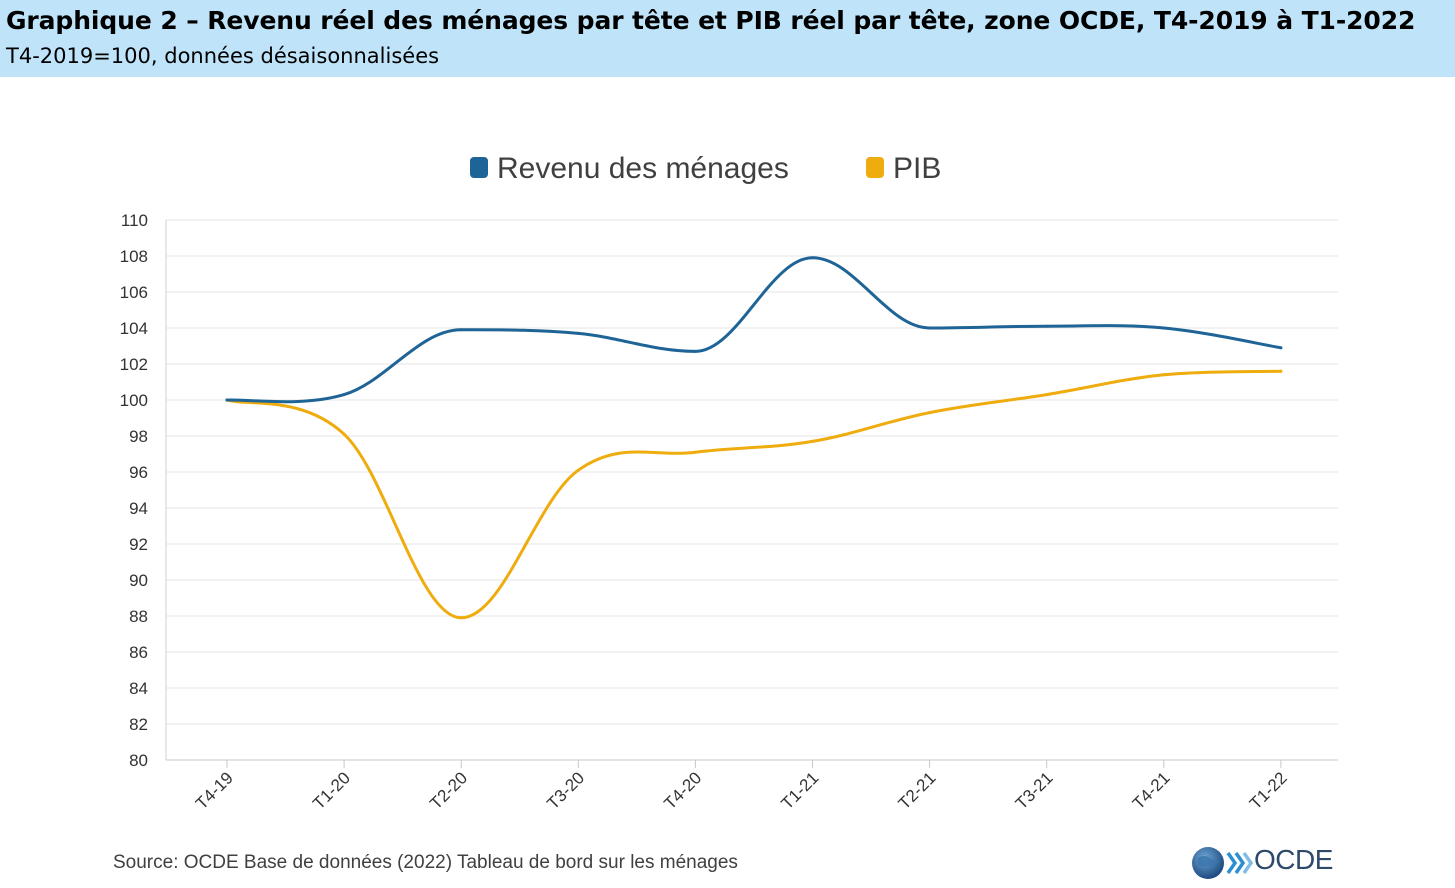 Image resolution: width=1455 pixels, height=888 pixels. Describe the element at coordinates (800, 790) in the screenshot. I see `x-tick-label: T1-21` at that location.